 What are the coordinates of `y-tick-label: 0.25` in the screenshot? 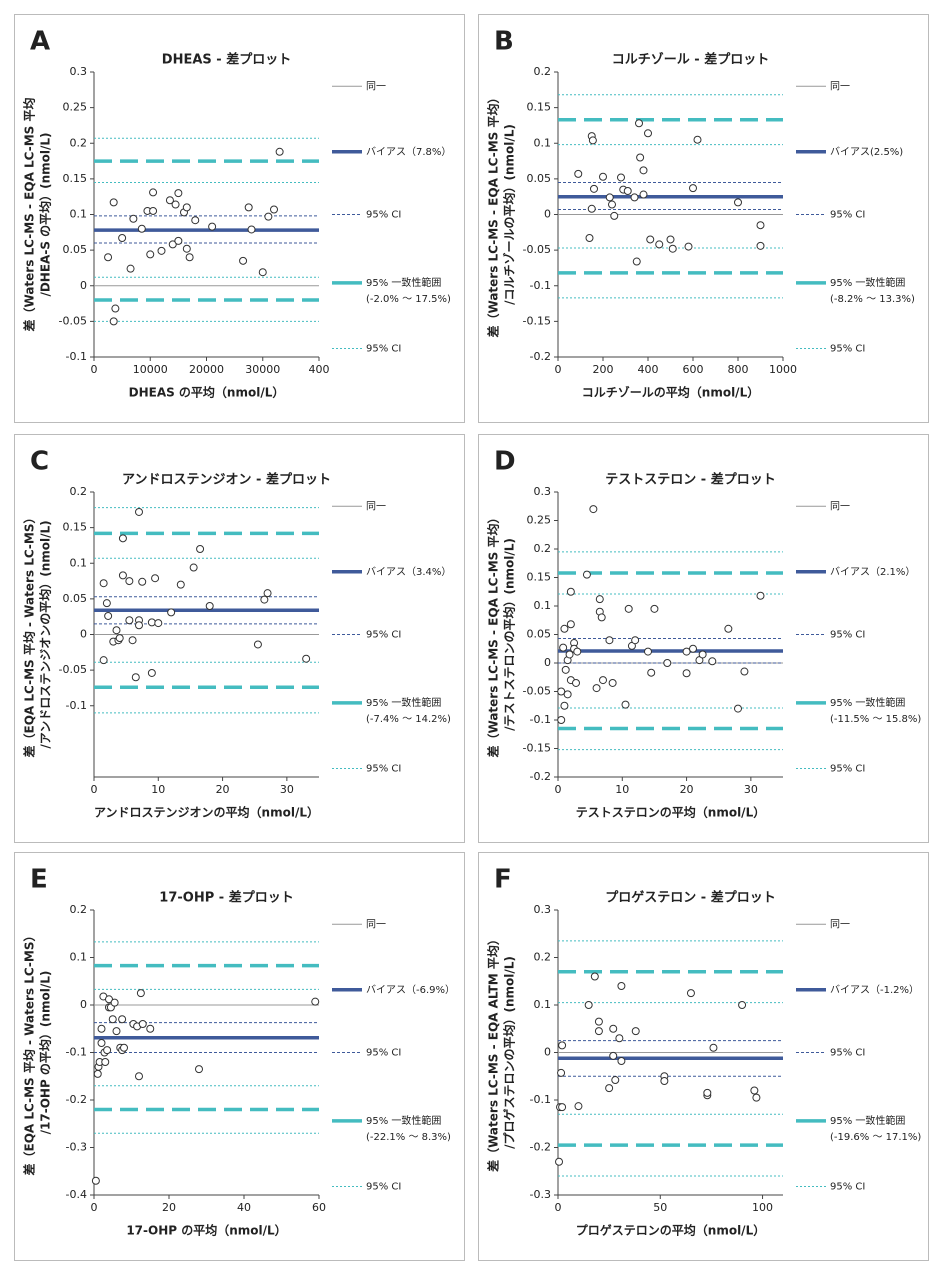 It's located at (75, 107).